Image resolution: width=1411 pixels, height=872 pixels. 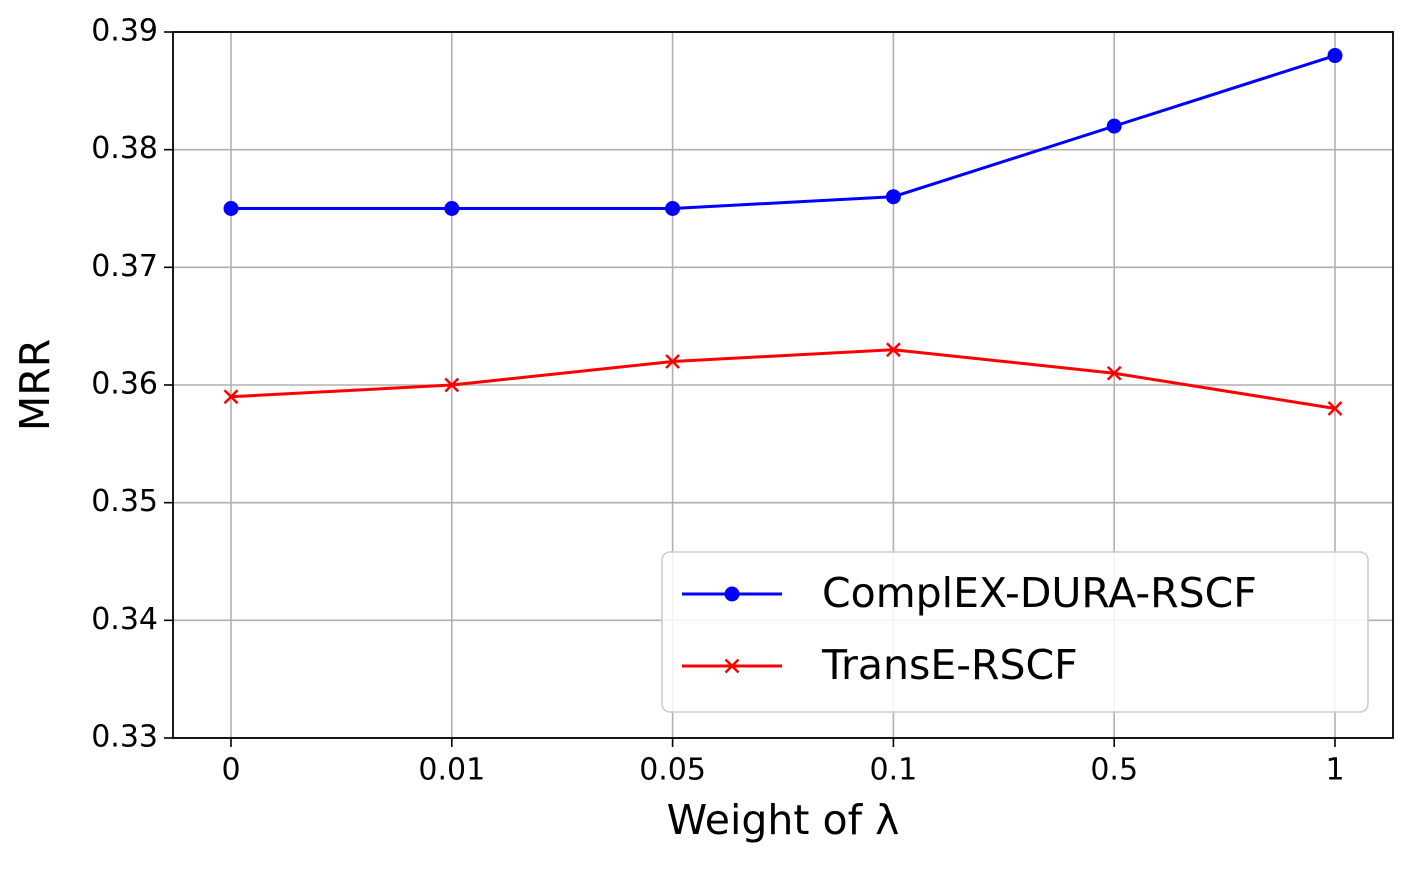 What do you see at coordinates (1334, 770) in the screenshot?
I see `x-tick-label: 1` at bounding box center [1334, 770].